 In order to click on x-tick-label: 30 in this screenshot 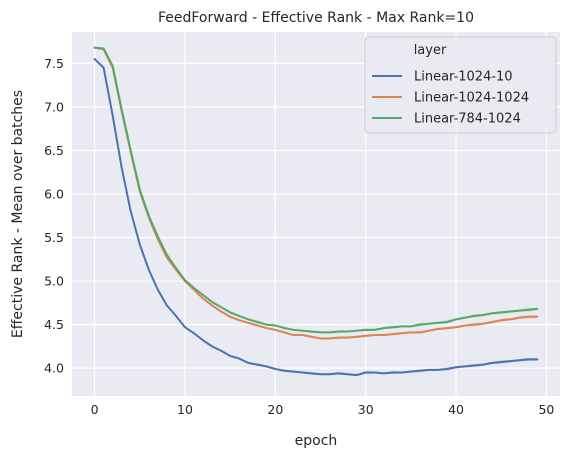, I will do `click(366, 409)`.